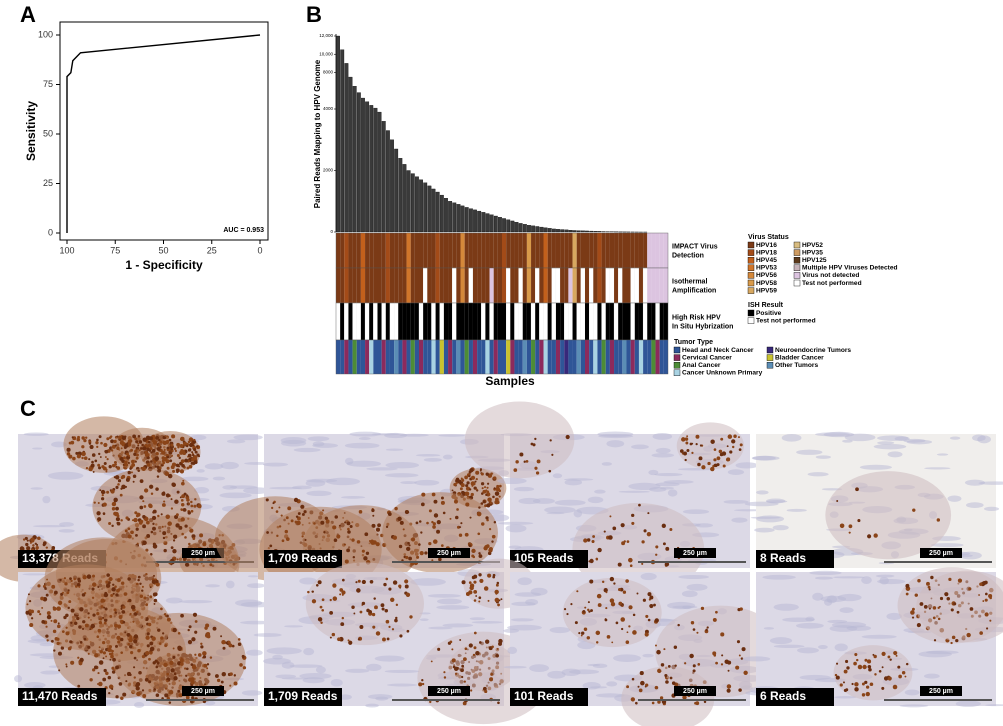  Describe the element at coordinates (612, 612) in the screenshot. I see `tumor-nest` at that location.